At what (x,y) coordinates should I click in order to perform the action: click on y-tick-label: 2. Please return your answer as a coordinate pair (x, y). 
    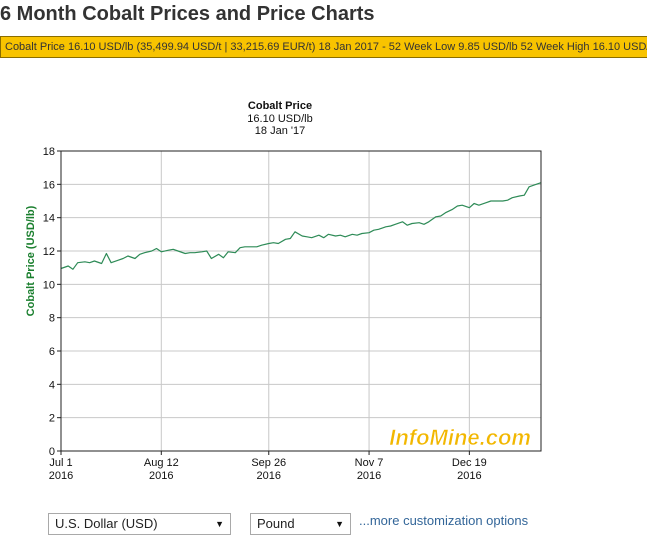
    Looking at the image, I should click on (52, 419).